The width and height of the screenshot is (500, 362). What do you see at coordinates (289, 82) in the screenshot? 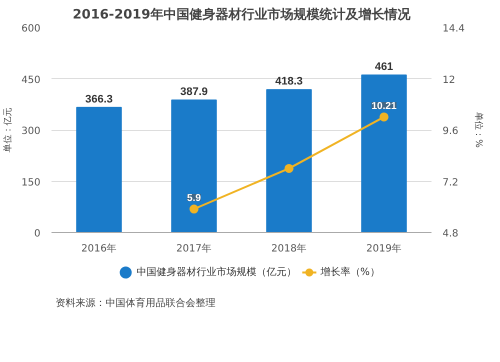
I see `data-label: 418.3` at bounding box center [289, 82].